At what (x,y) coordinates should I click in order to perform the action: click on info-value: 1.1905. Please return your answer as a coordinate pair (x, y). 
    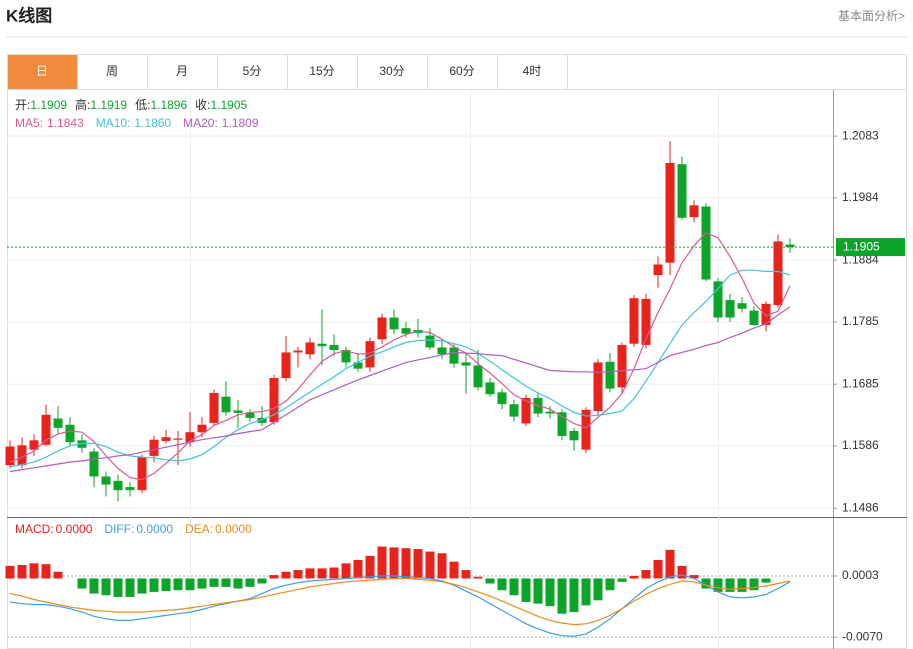
    Looking at the image, I should click on (228, 105).